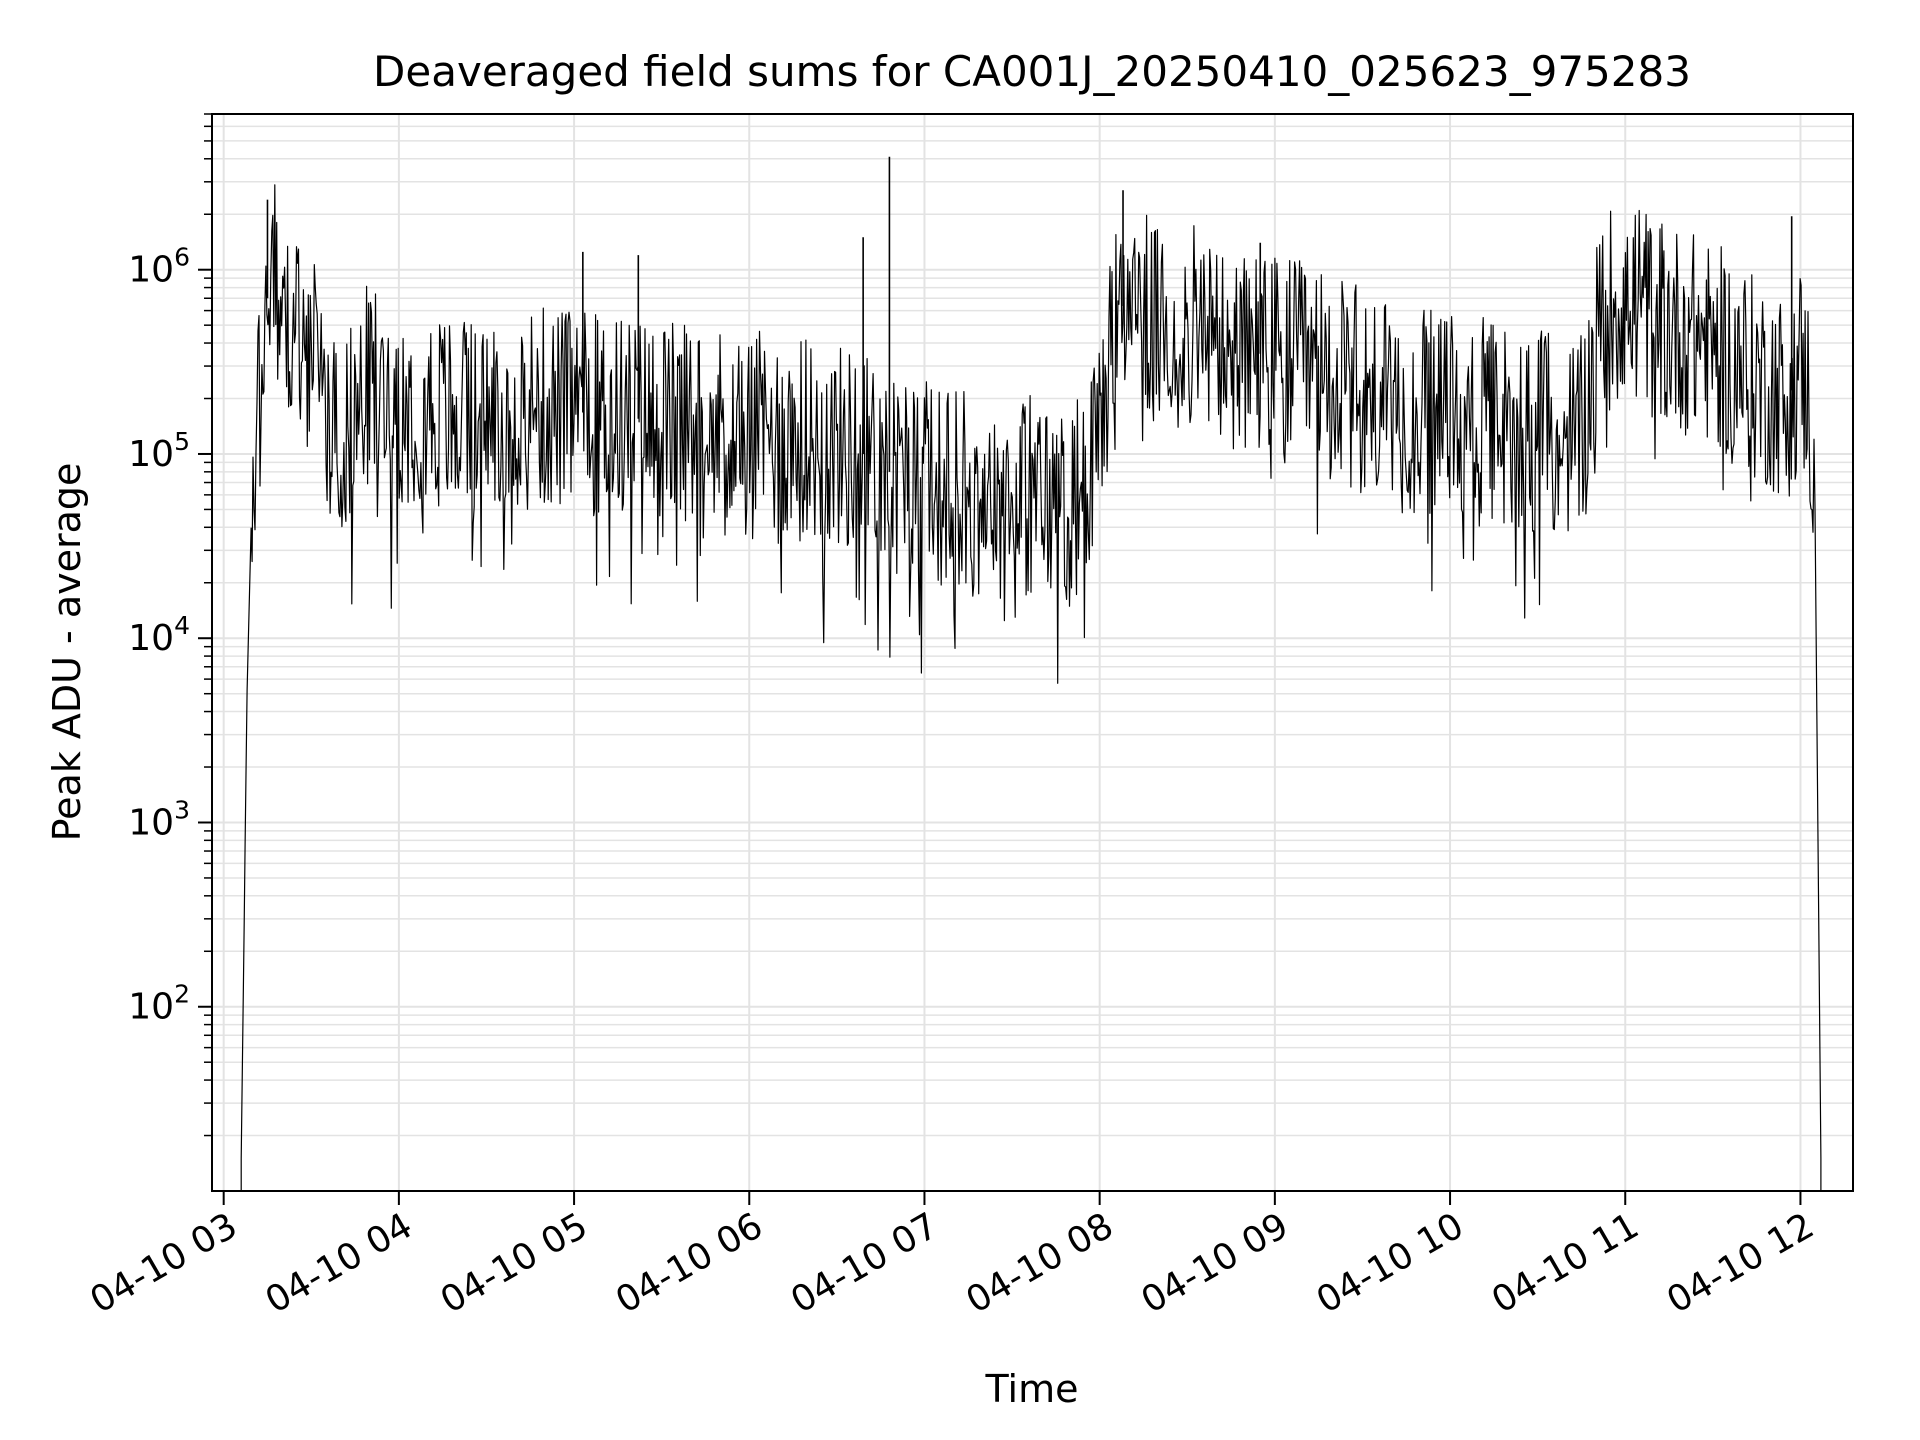 The image size is (1920, 1440). What do you see at coordinates (182, 257) in the screenshot?
I see `y-tick-exponent: 6` at bounding box center [182, 257].